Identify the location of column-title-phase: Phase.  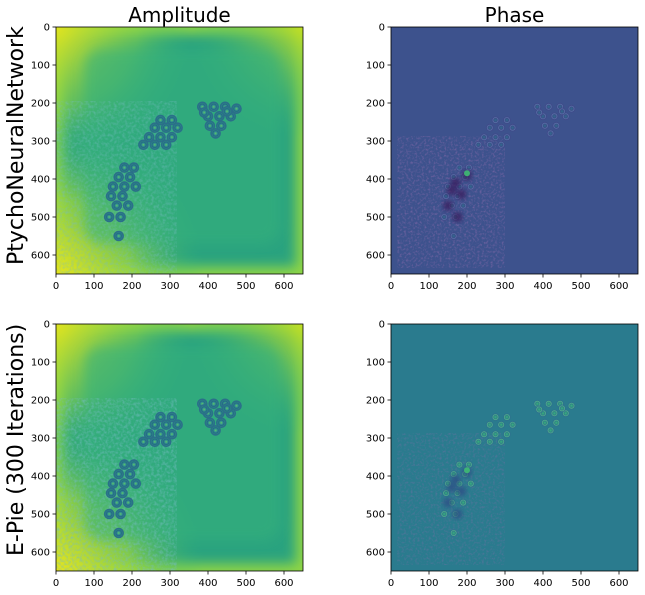
(514, 15).